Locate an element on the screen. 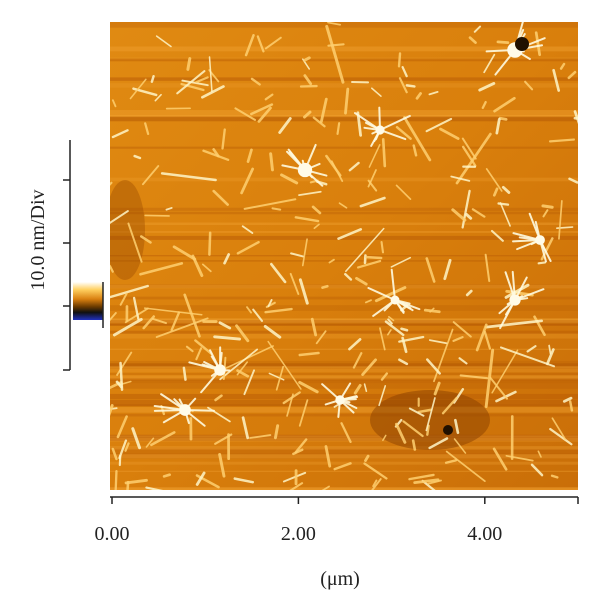  fibril-cluster is located at coordinates (393, 284).